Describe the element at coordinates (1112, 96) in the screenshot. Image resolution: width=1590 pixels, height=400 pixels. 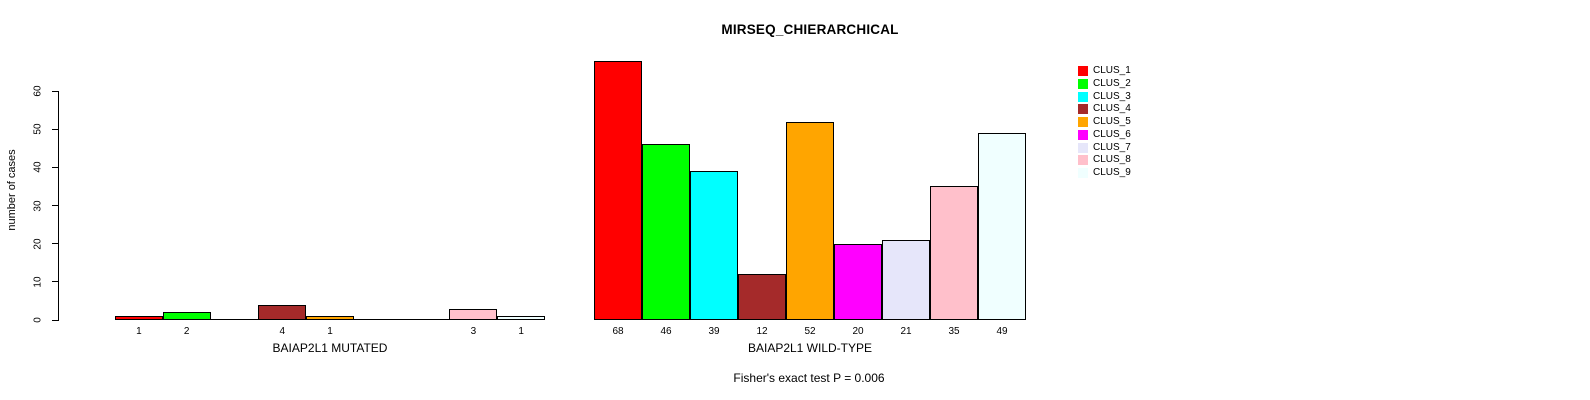
I see `legend-label: CLUS_3` at that location.